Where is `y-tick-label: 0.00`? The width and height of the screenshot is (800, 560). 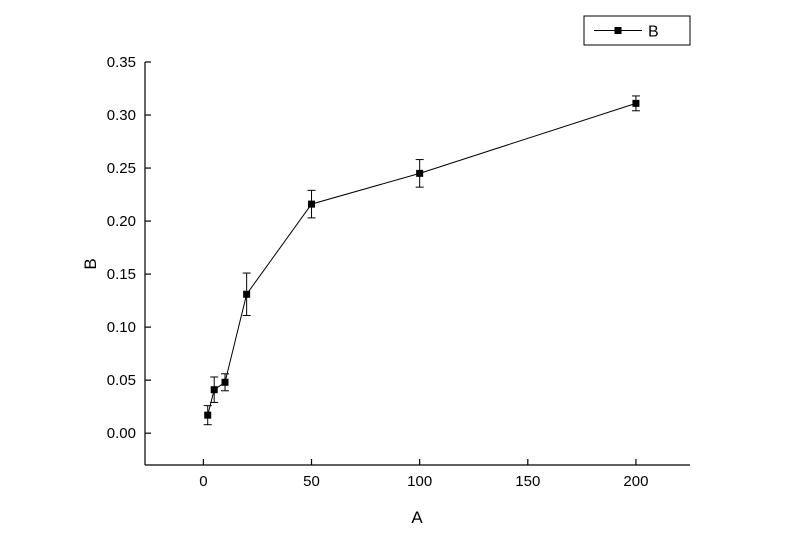
y-tick-label: 0.00 is located at coordinates (121, 433).